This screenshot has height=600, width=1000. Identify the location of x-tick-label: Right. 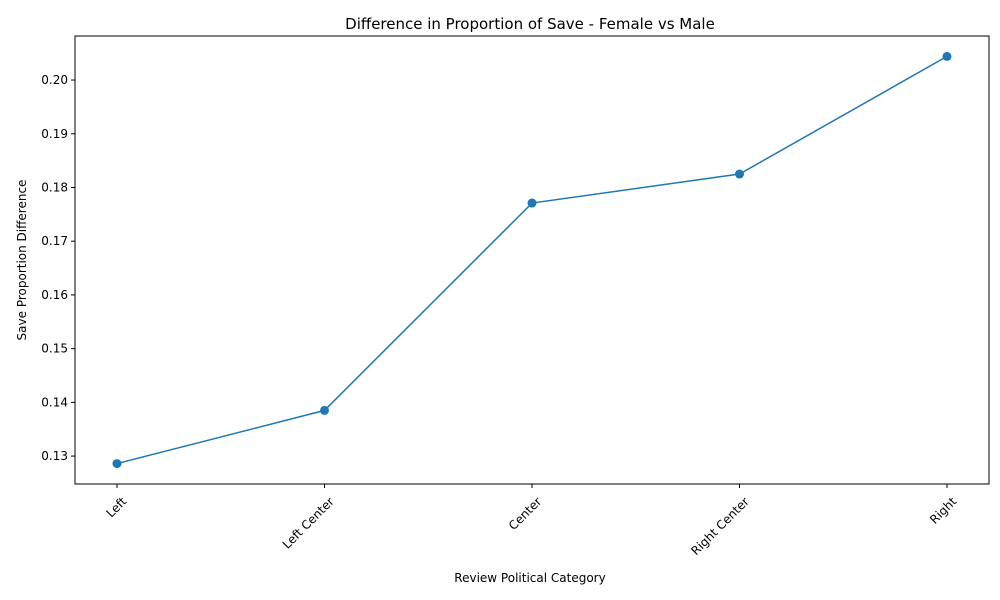
(943, 510).